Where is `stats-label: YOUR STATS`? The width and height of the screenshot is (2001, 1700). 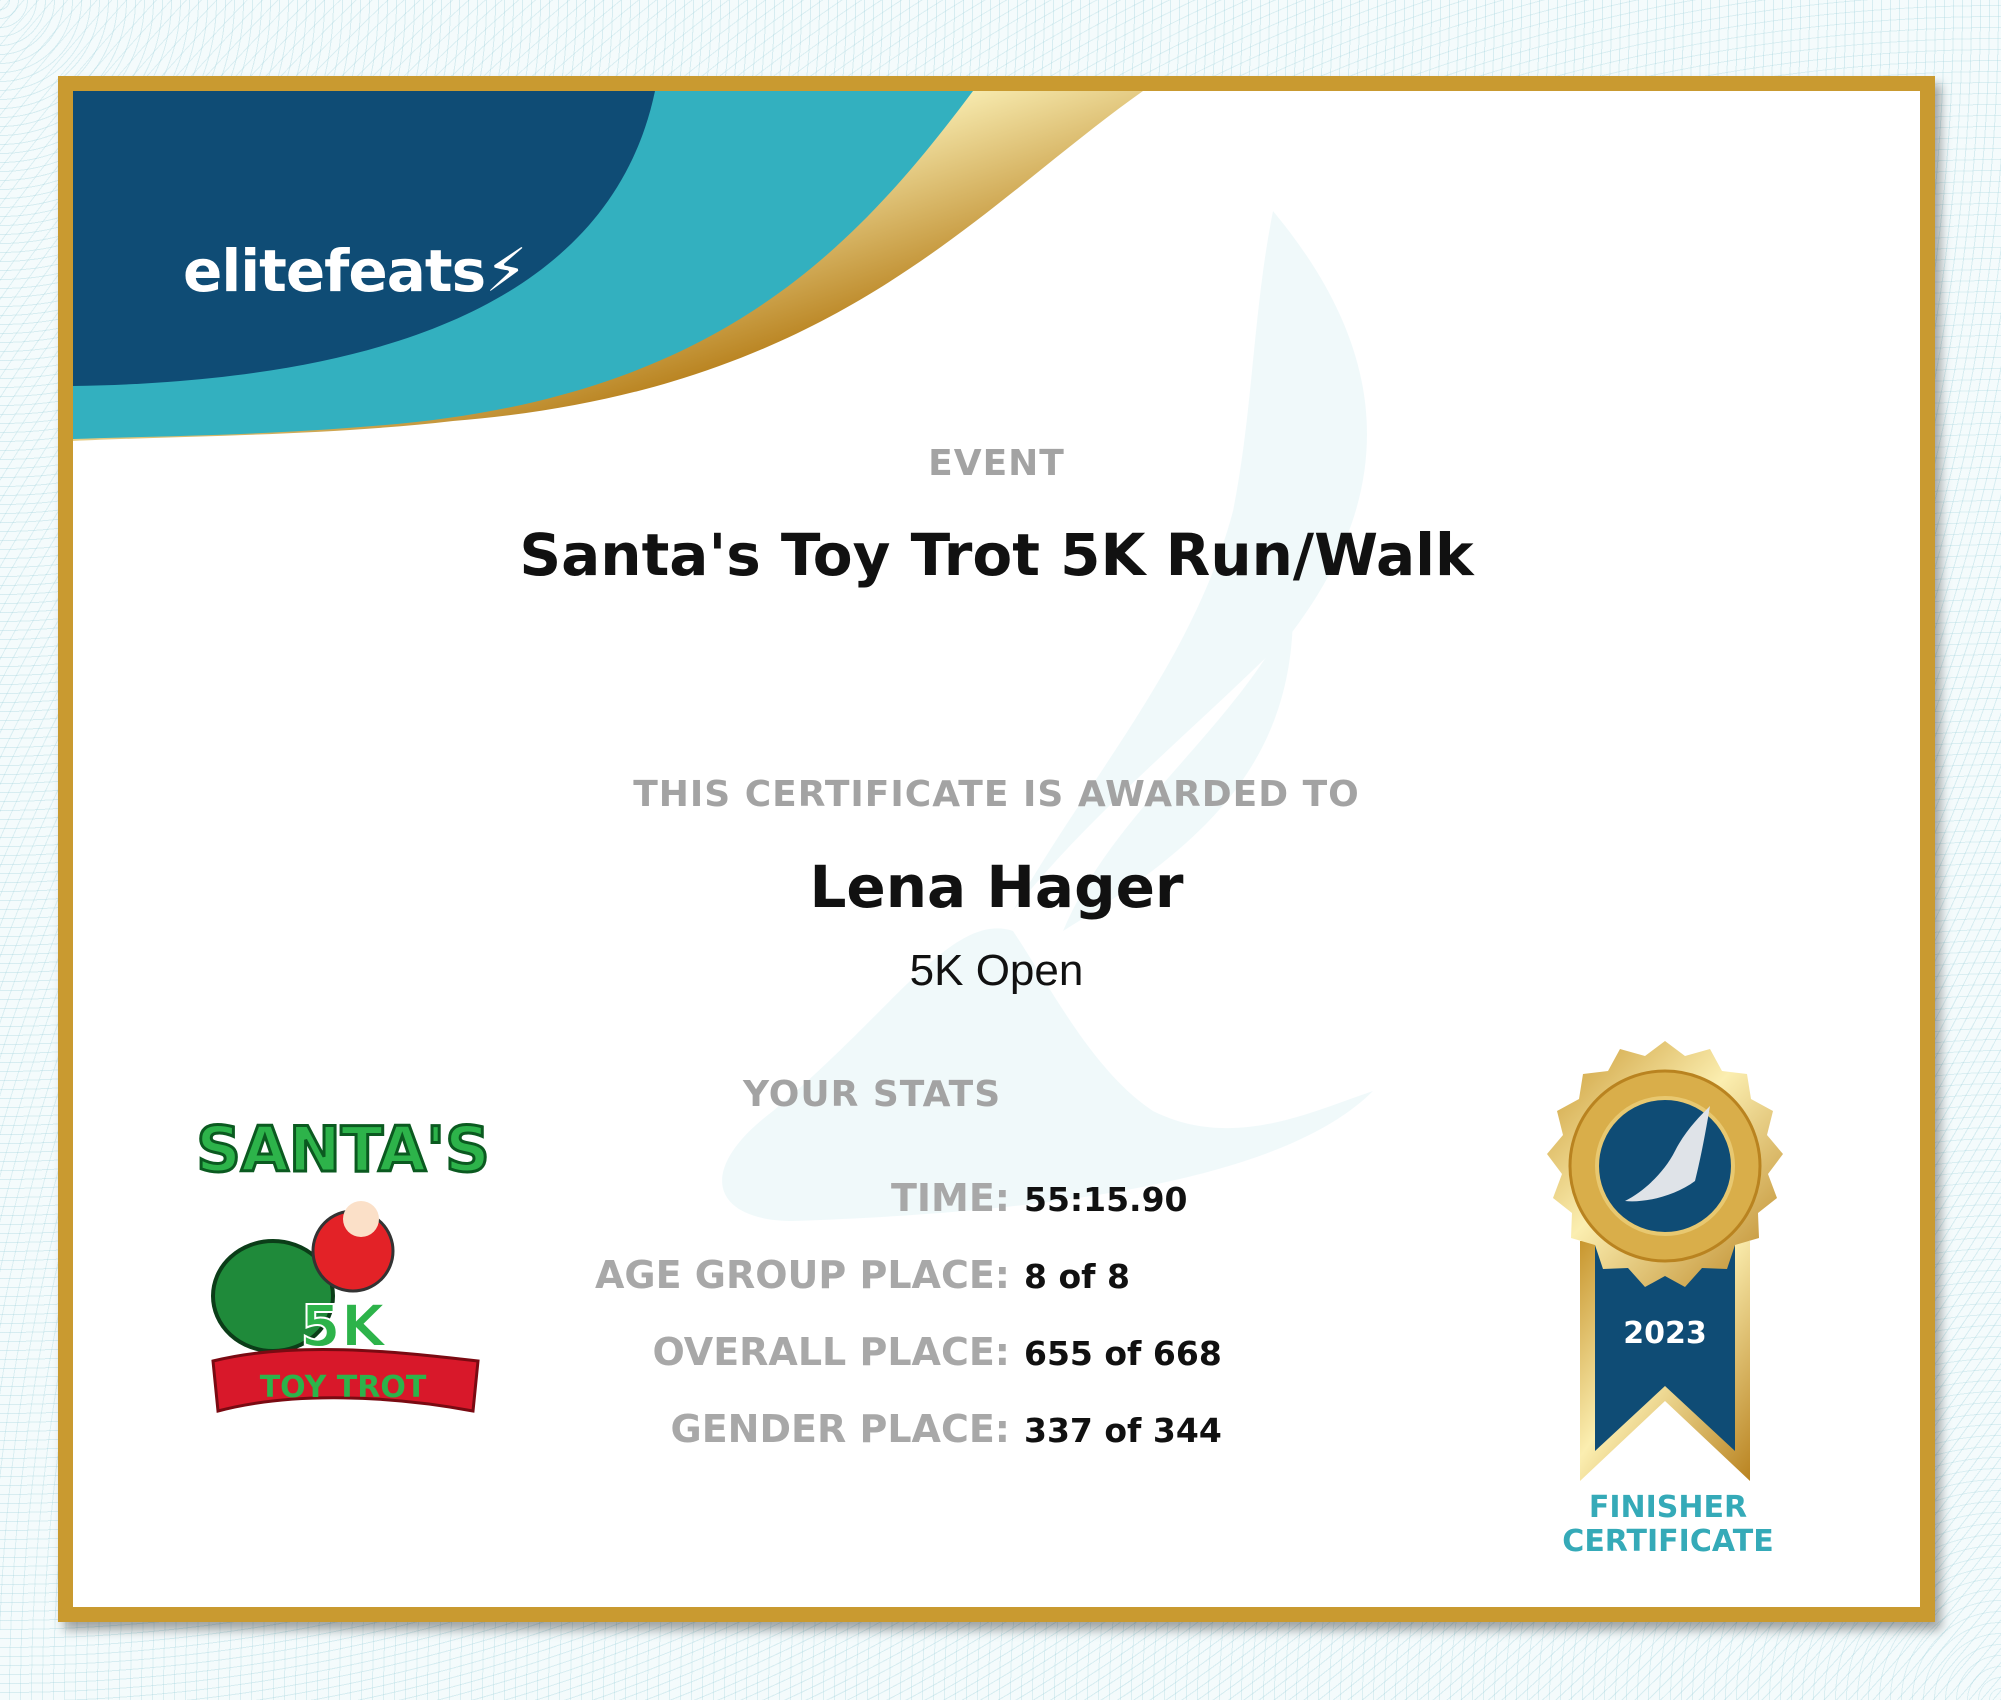 stats-label: YOUR STATS is located at coordinates (872, 1094).